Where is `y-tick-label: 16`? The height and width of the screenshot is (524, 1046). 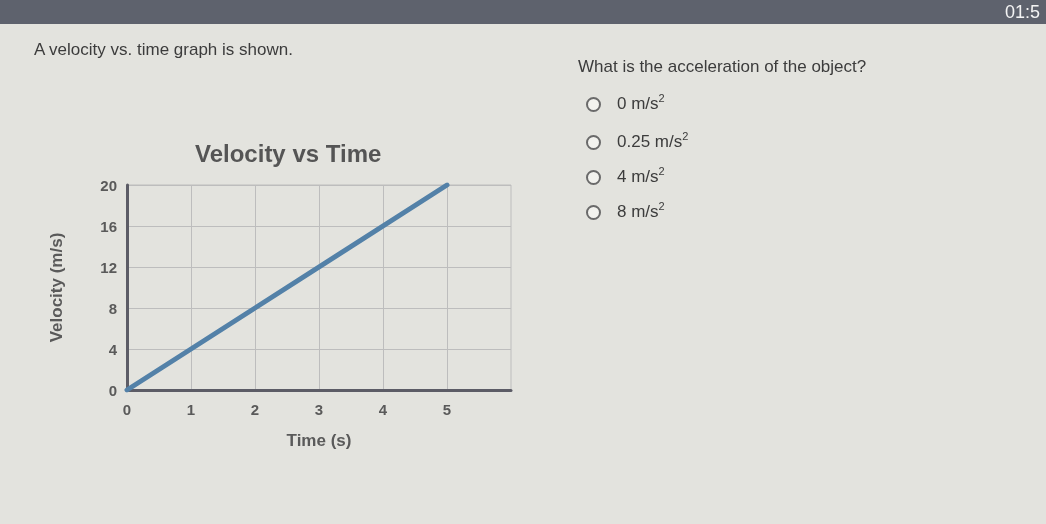
y-tick-label: 16 is located at coordinates (108, 226).